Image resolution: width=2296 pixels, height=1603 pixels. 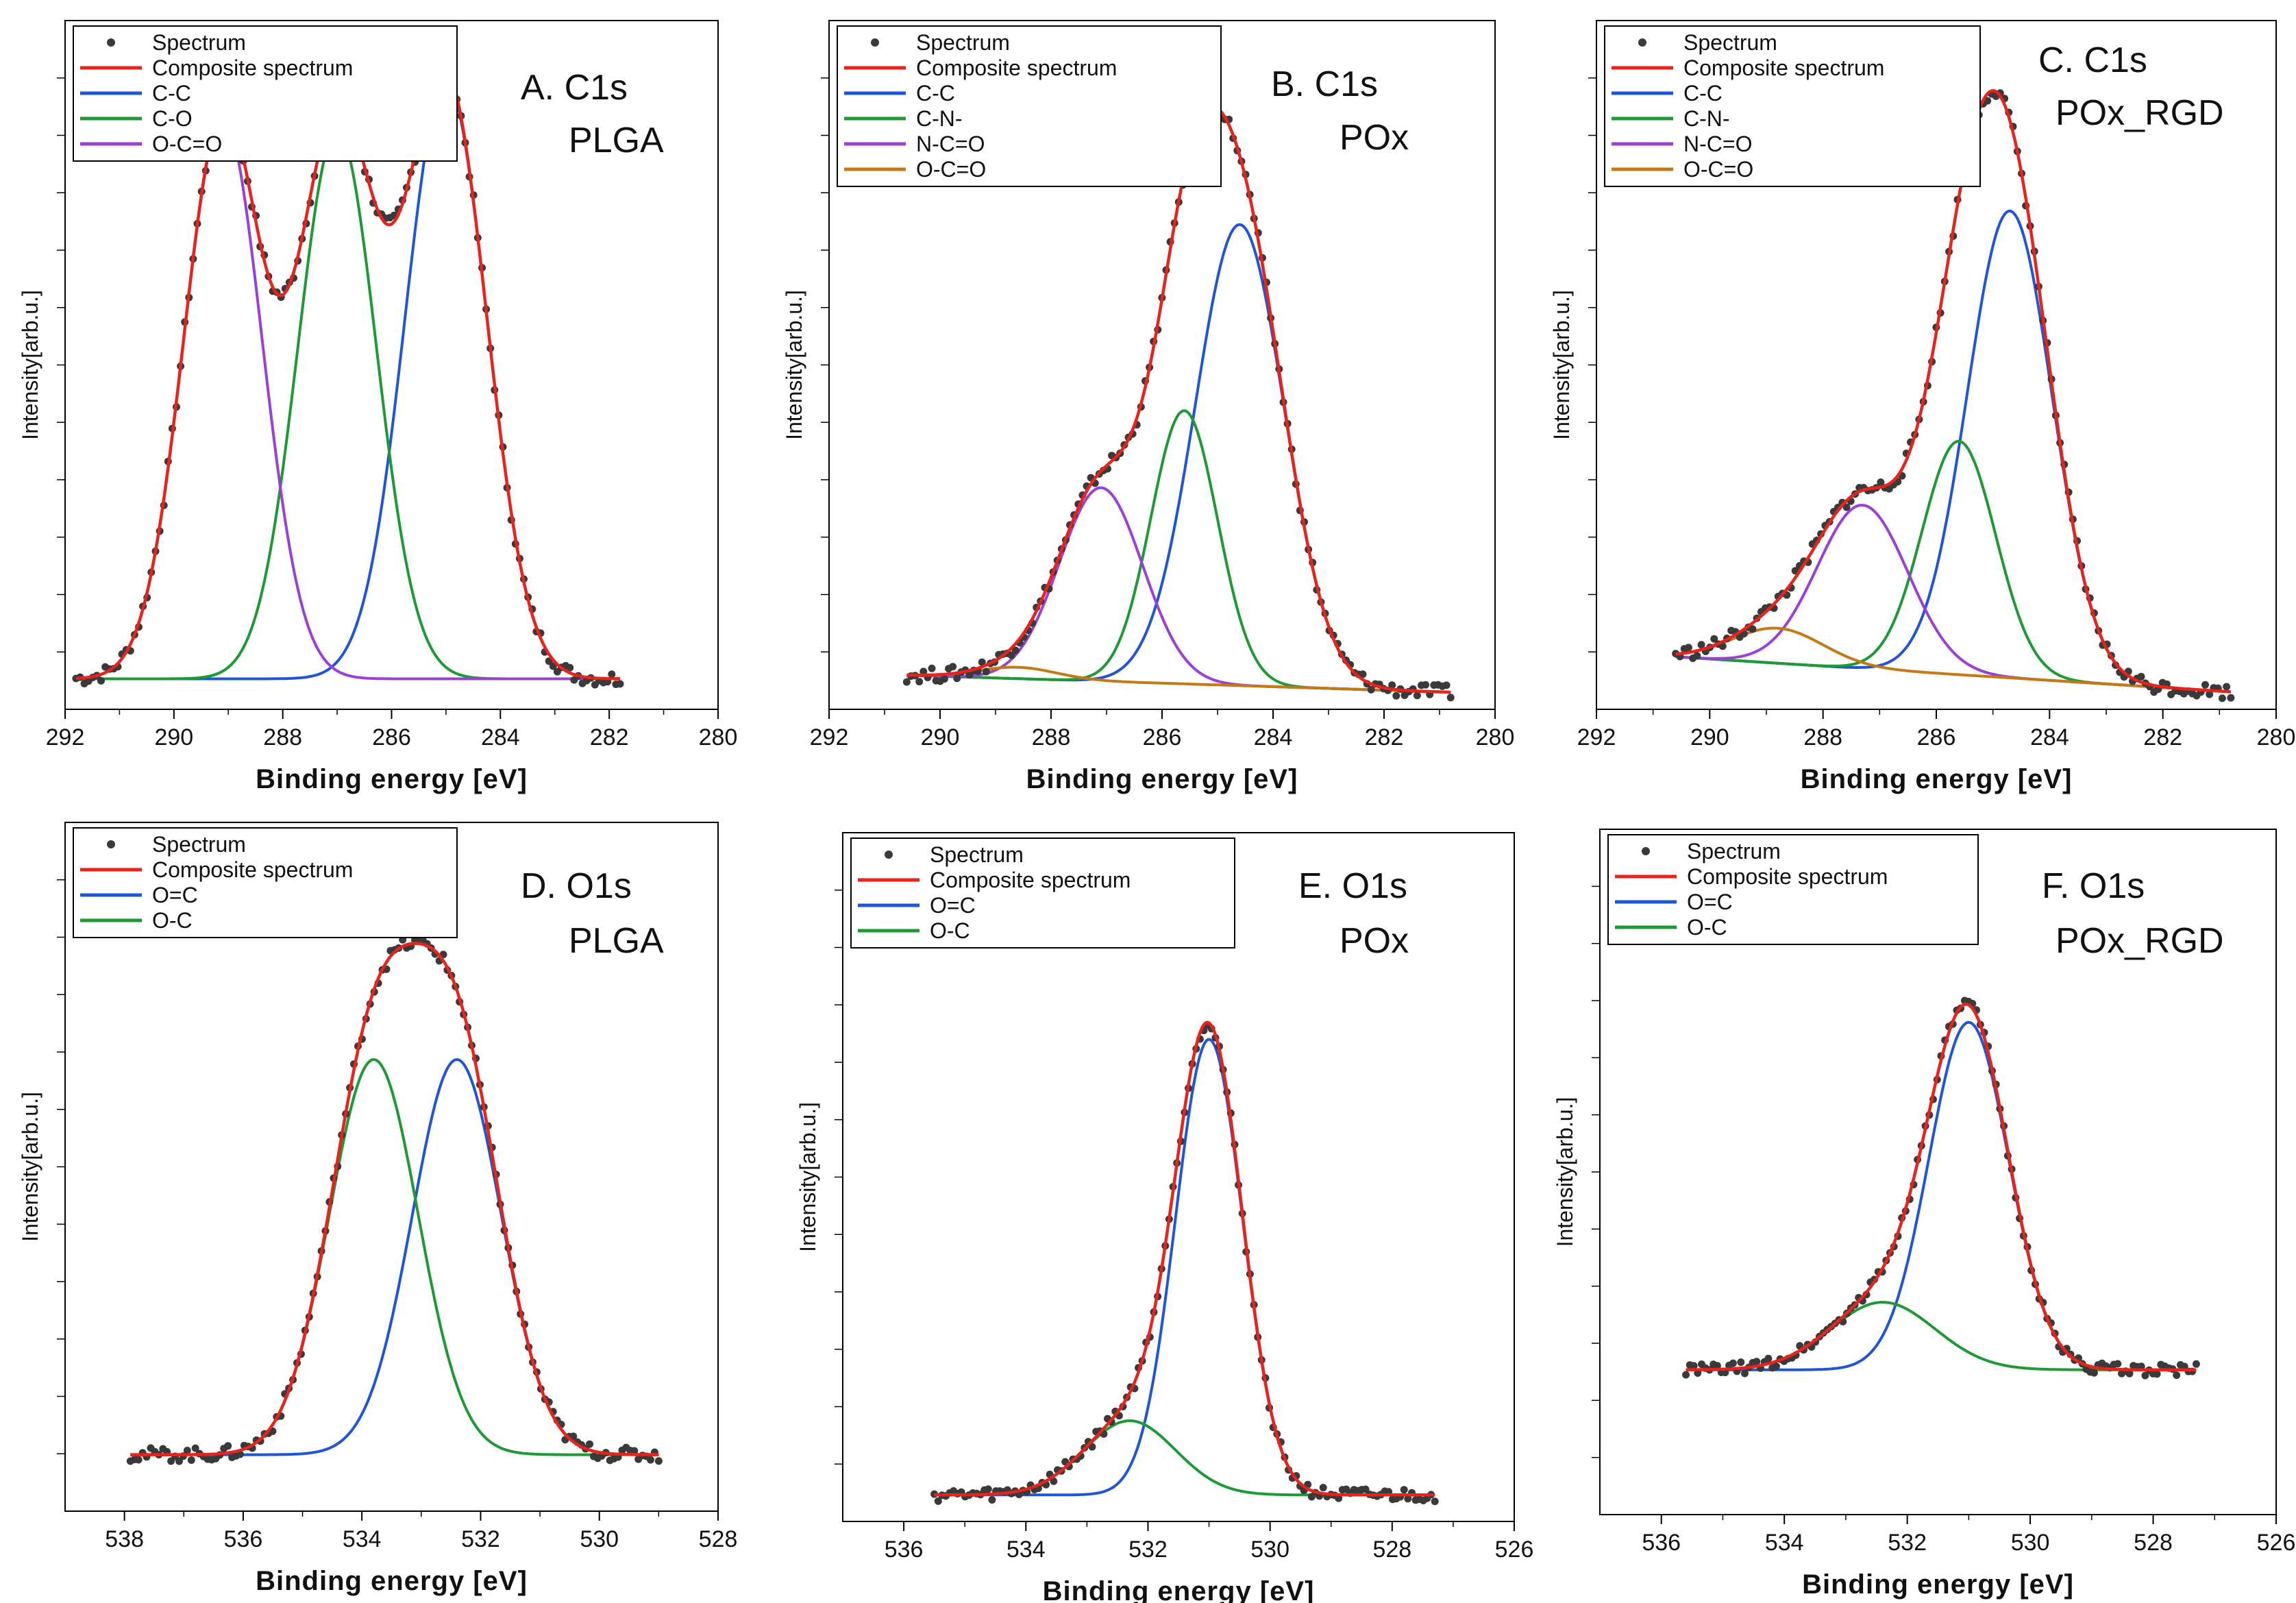 What do you see at coordinates (1941, 1195) in the screenshot?
I see `component-line-o-c` at bounding box center [1941, 1195].